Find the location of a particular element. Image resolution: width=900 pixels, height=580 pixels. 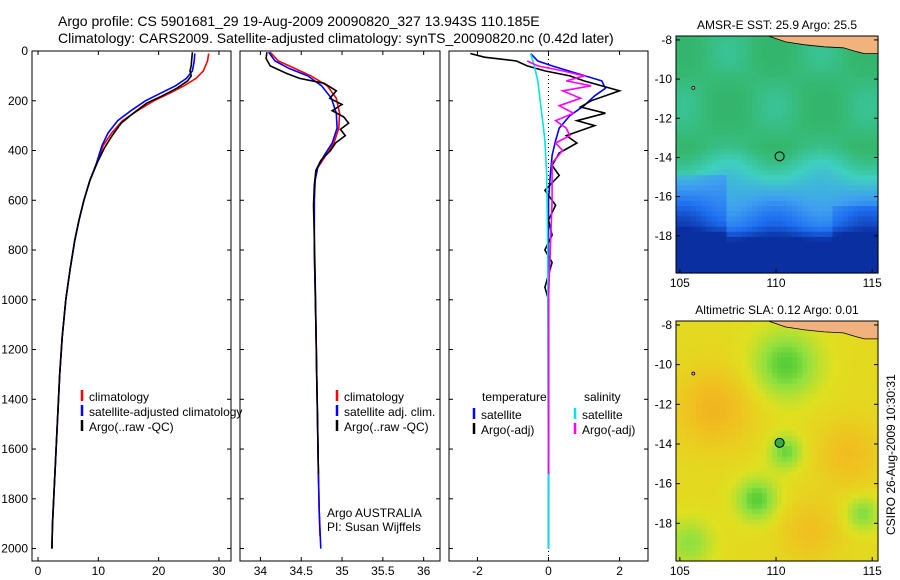

legend-label: satellite is located at coordinates (501, 415).